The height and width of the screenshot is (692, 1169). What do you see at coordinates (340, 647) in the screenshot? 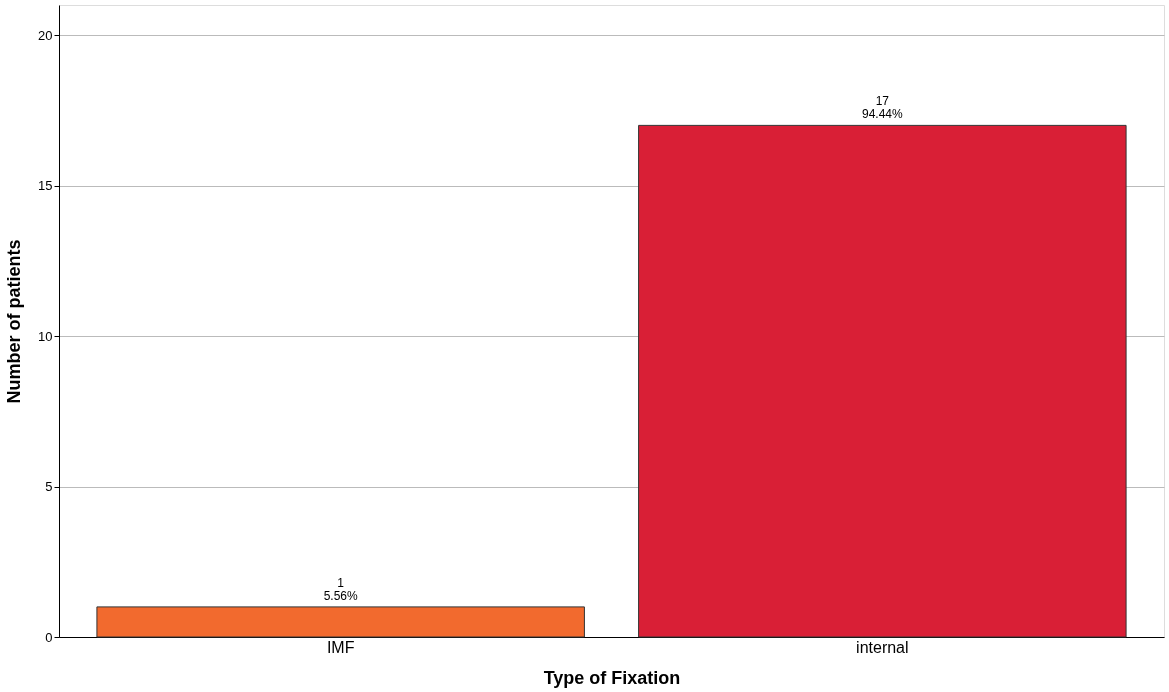
I see `x-tick-label: IMF` at bounding box center [340, 647].